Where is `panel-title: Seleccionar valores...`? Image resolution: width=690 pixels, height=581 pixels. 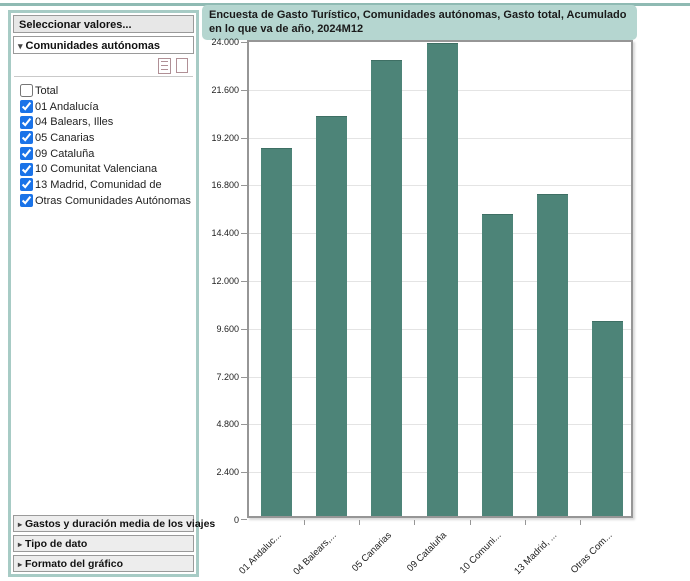 panel-title: Seleccionar valores... is located at coordinates (103, 24).